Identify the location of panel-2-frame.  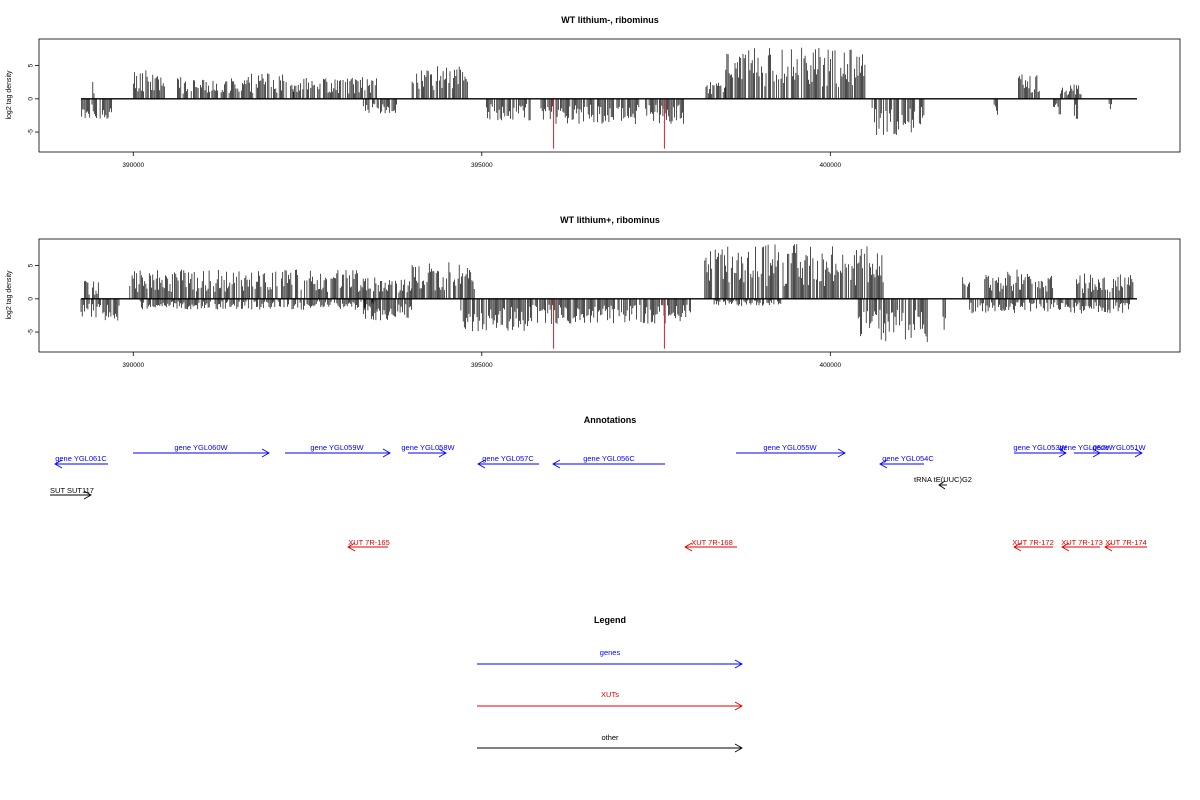
(609, 295).